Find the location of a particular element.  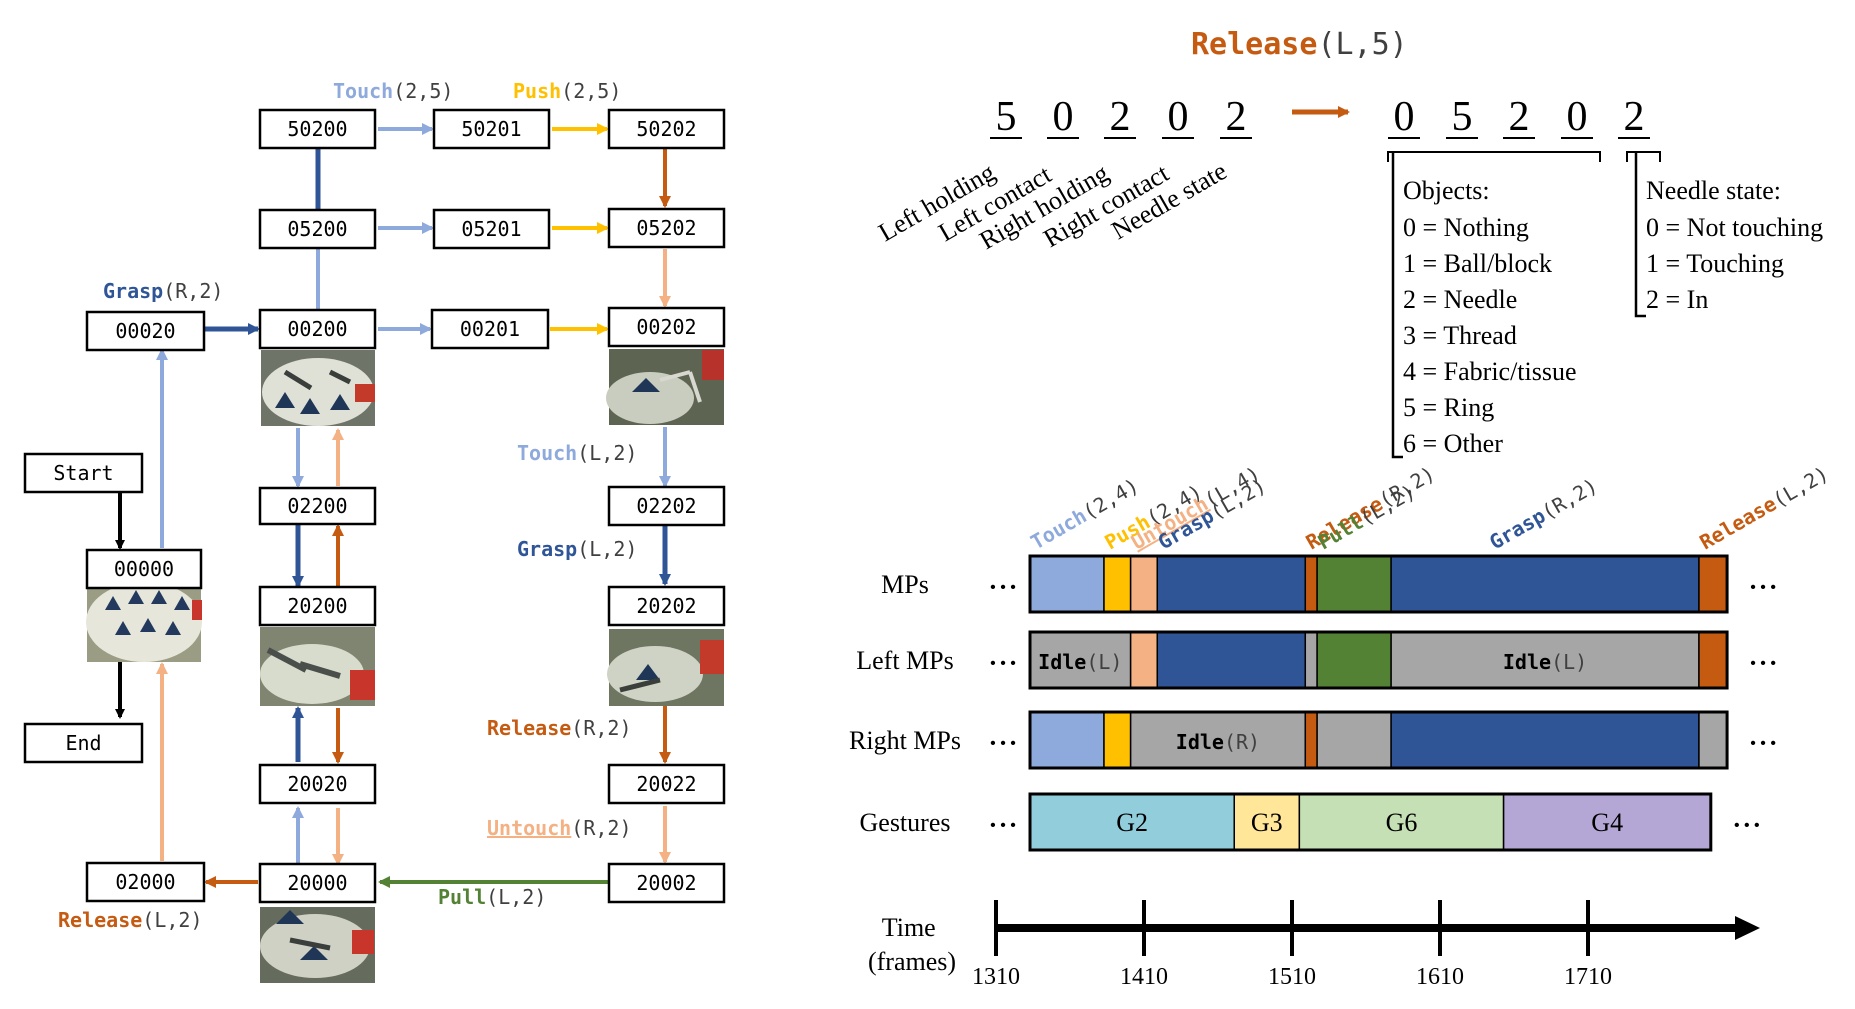

segment-label: G6 is located at coordinates (1402, 822).